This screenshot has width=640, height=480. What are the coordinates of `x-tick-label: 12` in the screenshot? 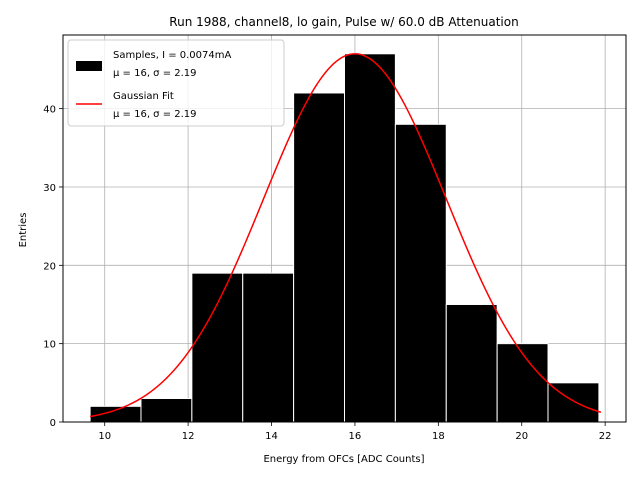 It's located at (188, 436).